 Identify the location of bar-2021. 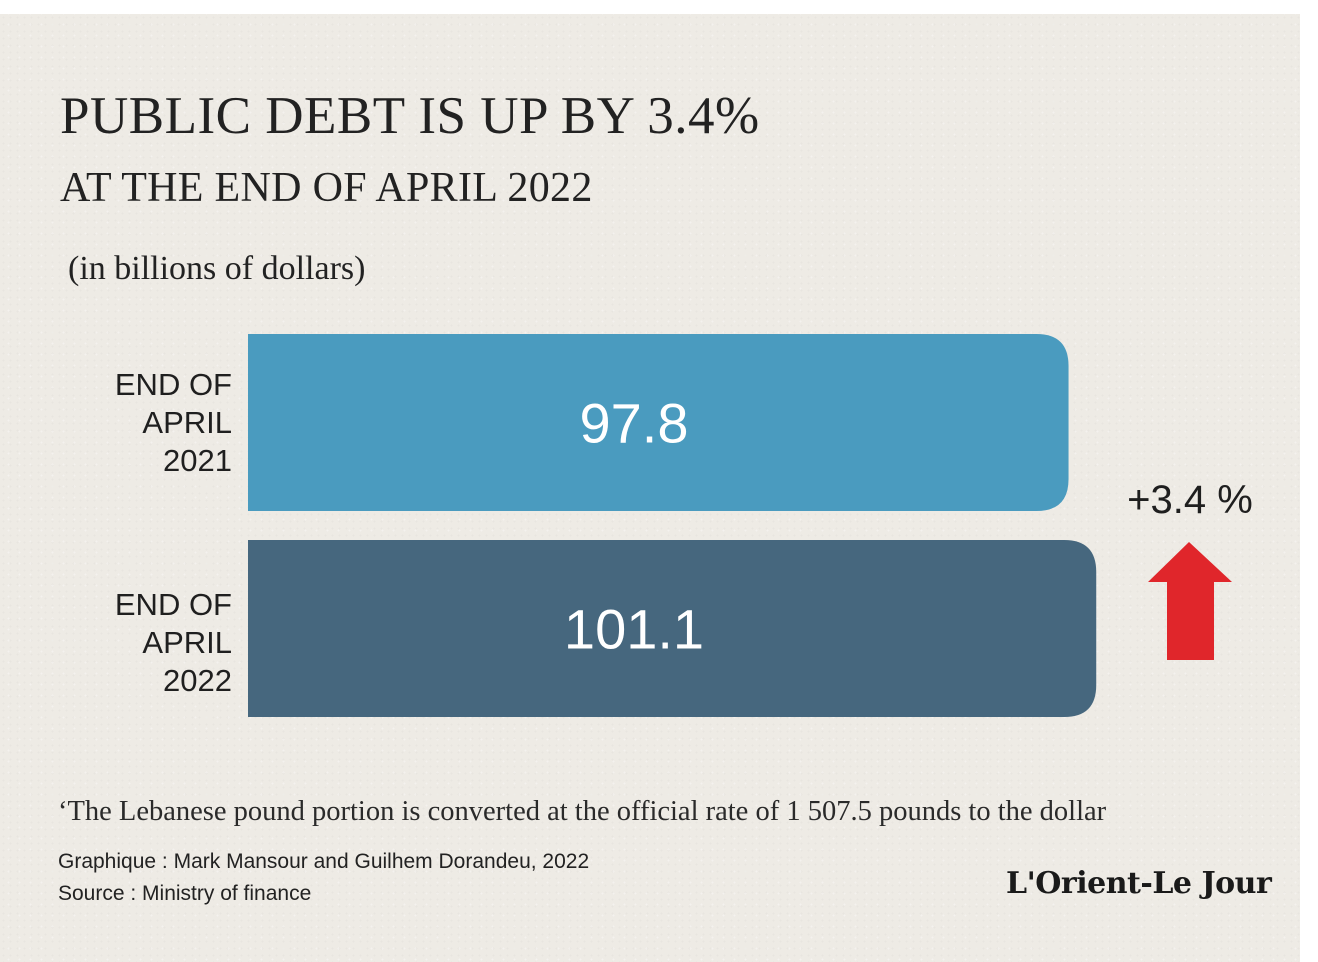
(658, 422).